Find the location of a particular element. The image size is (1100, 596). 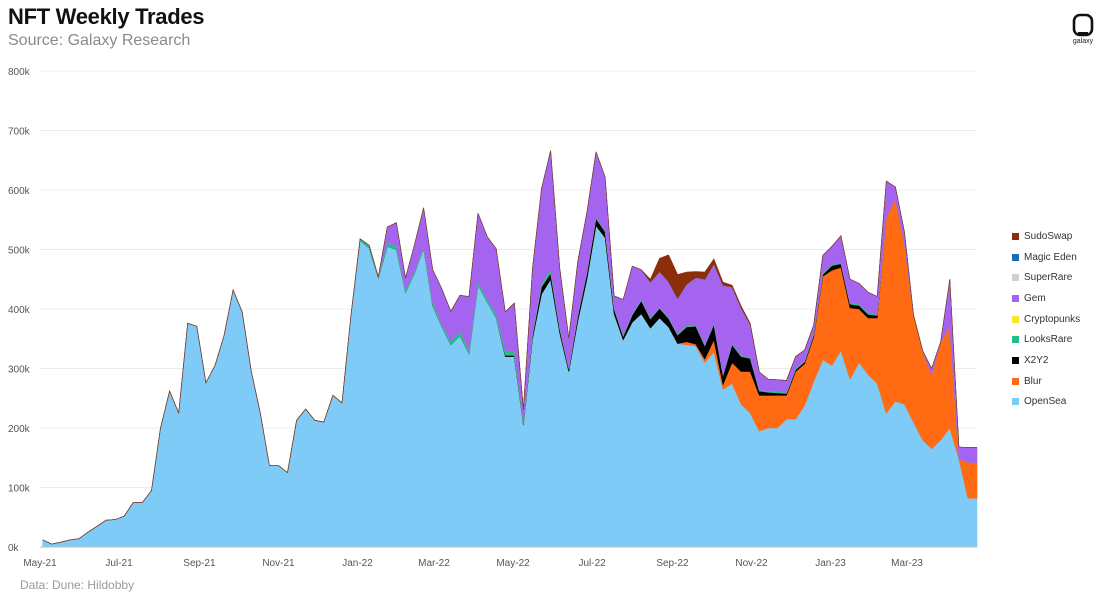

y-tick-label: 200k is located at coordinates (19, 429).